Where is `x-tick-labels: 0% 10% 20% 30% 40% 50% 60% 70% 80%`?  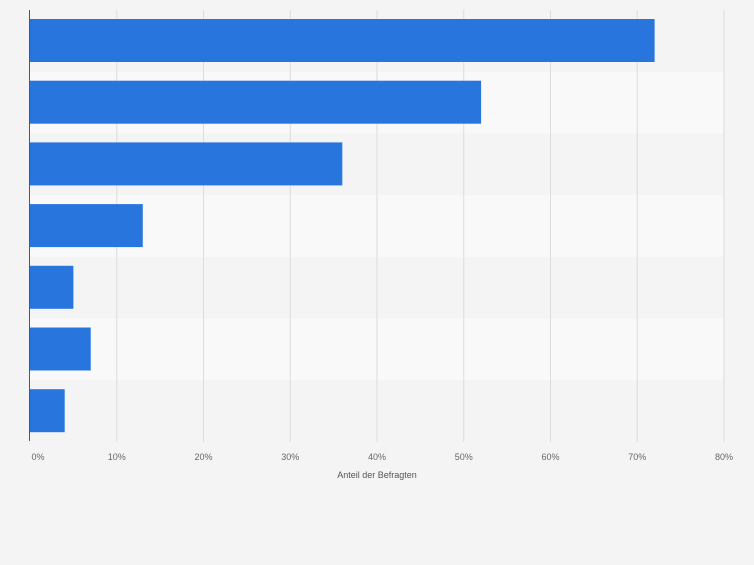 x-tick-labels: 0% 10% 20% 30% 40% 50% 60% 70% 80% is located at coordinates (382, 457).